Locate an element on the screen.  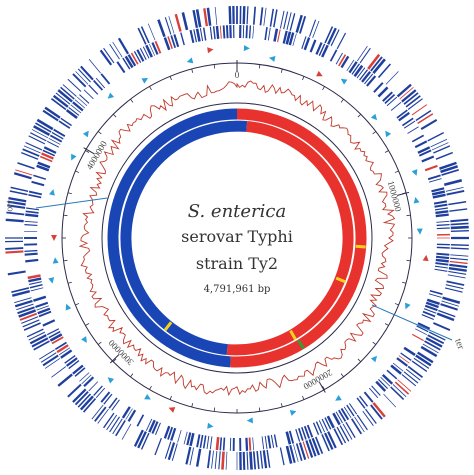
major-tick is located at coordinates (89, 151).